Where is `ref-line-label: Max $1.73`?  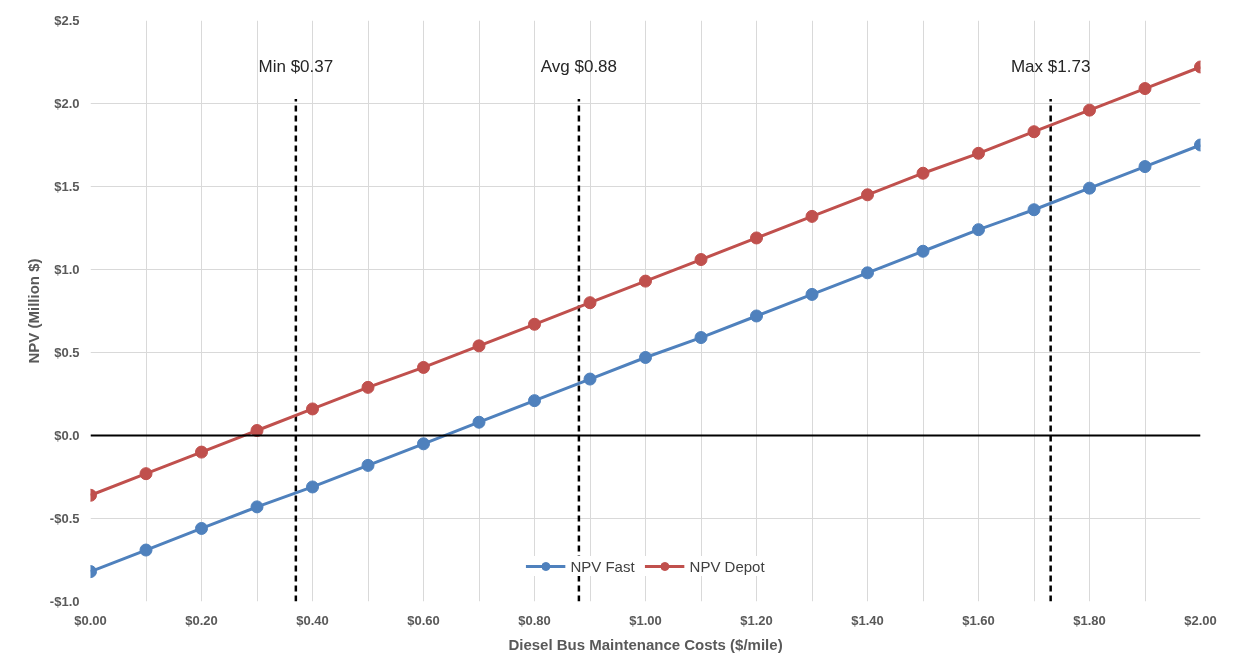
ref-line-label: Max $1.73 is located at coordinates (1050, 67).